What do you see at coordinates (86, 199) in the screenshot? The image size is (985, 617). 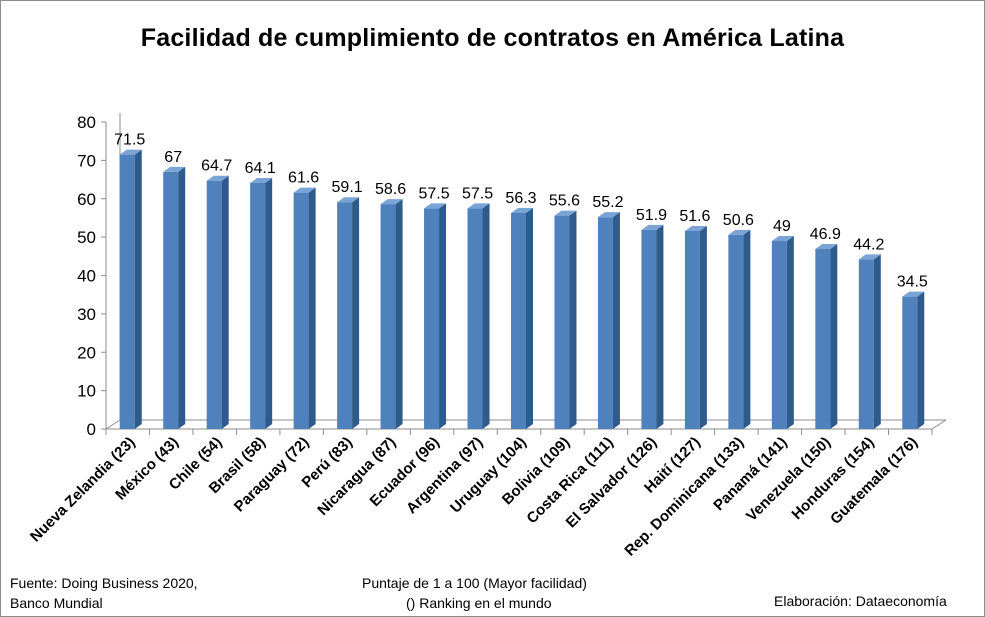 I see `y-tick-label: 60` at bounding box center [86, 199].